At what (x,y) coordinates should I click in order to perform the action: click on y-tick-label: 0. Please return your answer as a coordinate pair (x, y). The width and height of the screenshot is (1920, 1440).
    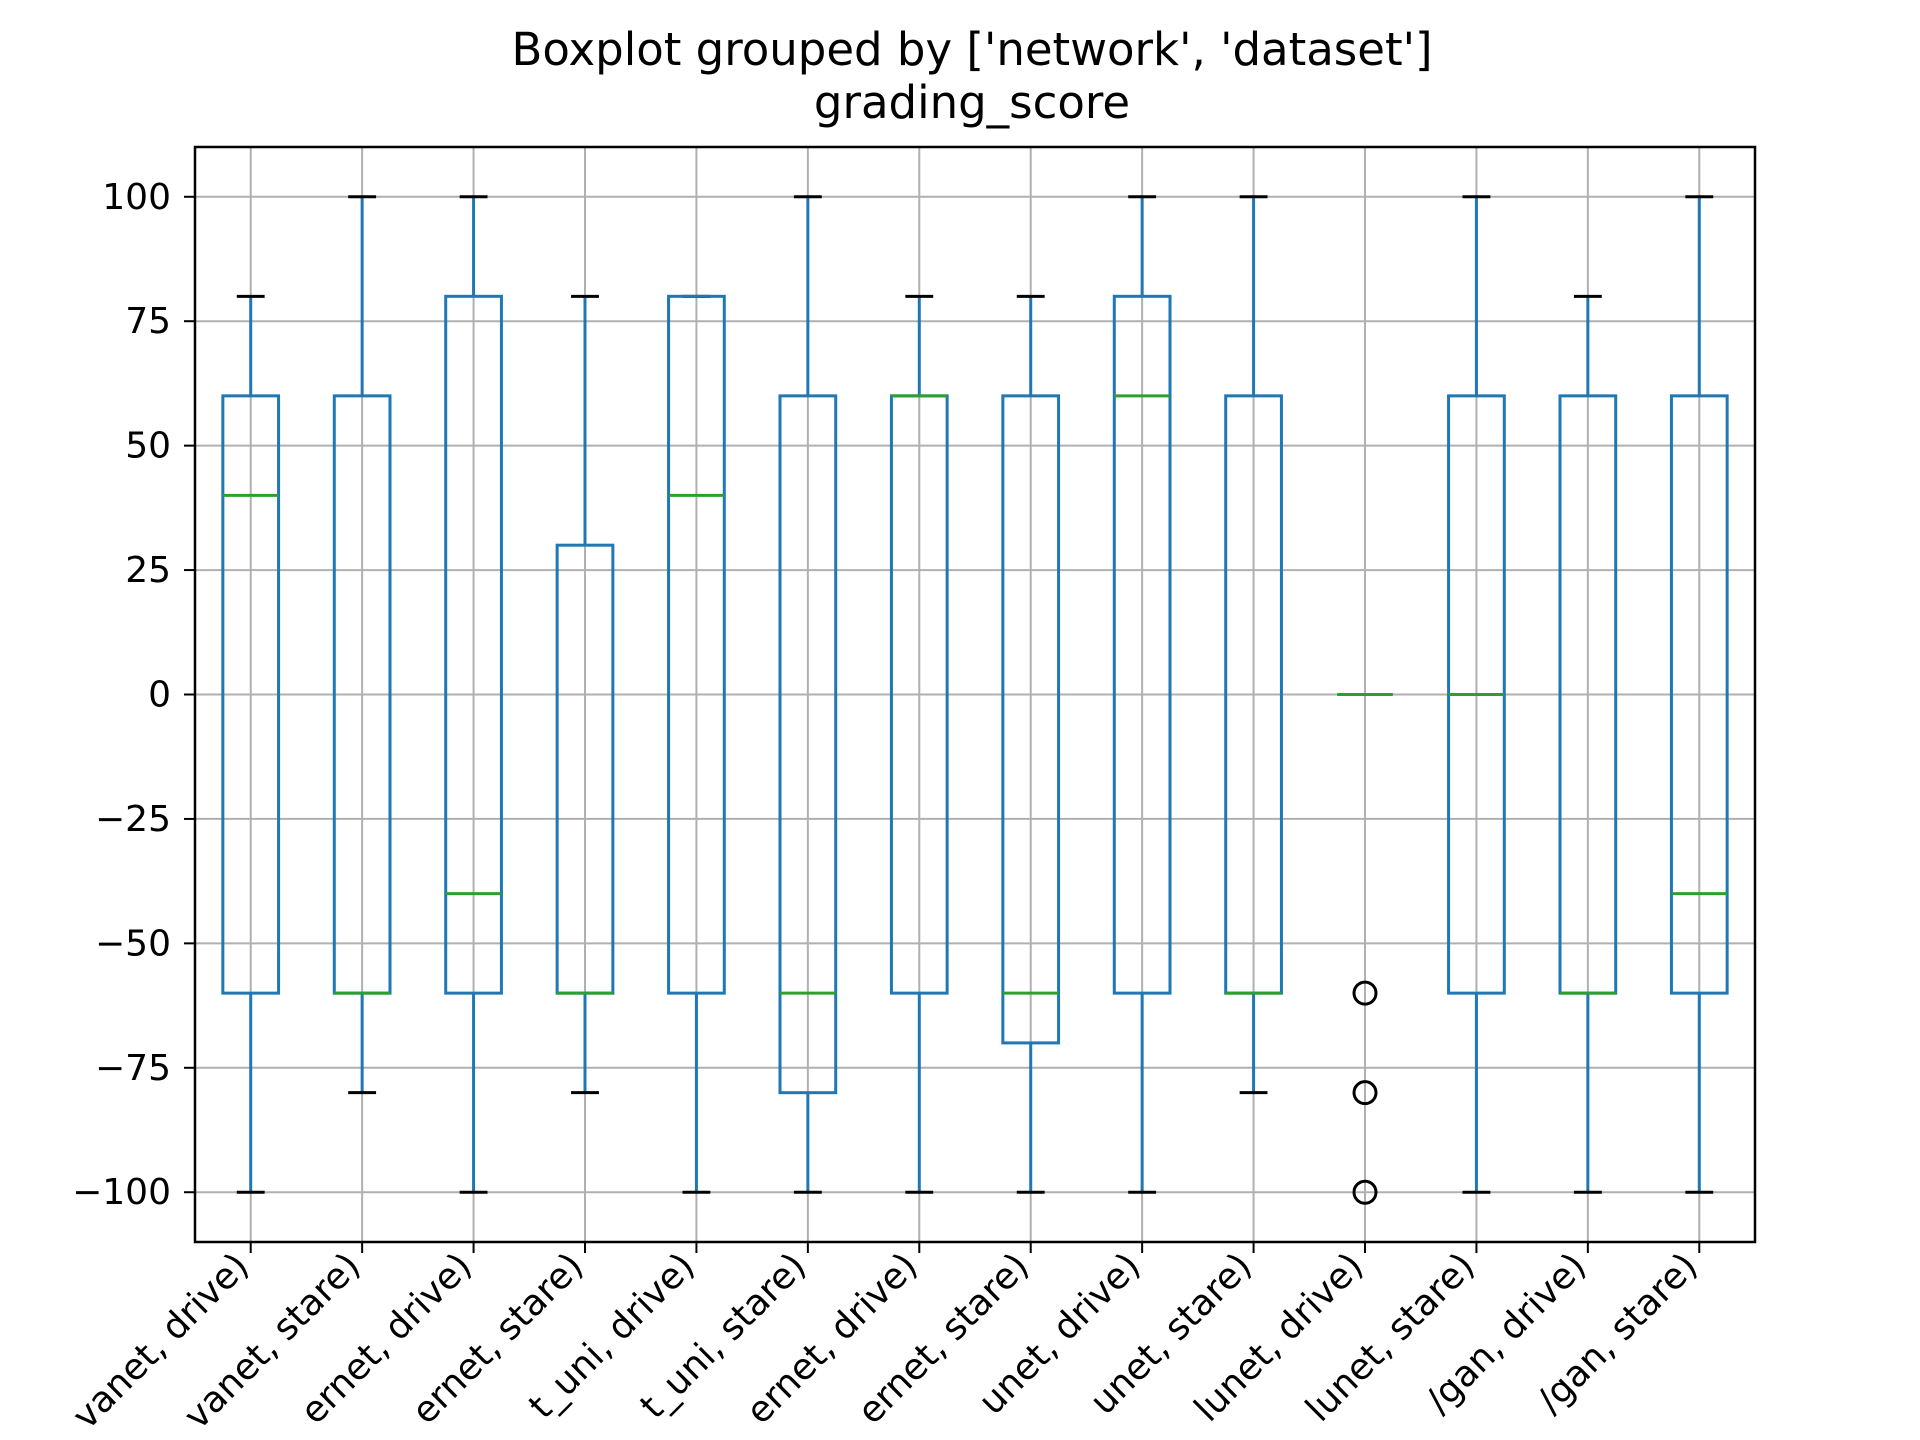
    Looking at the image, I should click on (159, 695).